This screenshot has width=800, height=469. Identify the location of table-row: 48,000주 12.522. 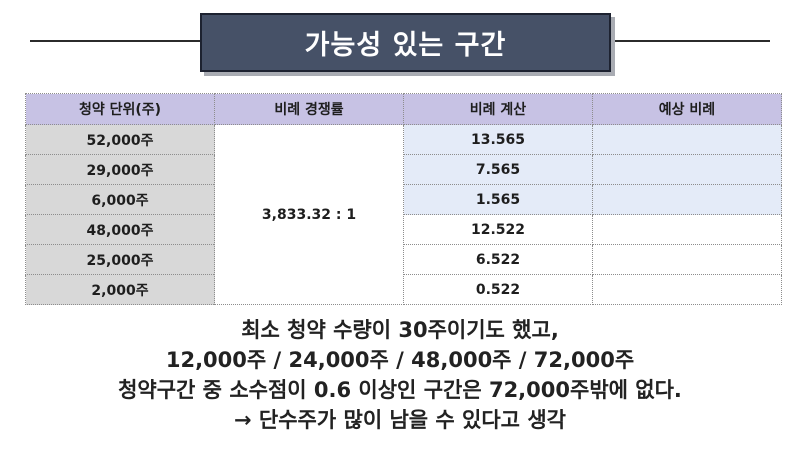
(403, 229).